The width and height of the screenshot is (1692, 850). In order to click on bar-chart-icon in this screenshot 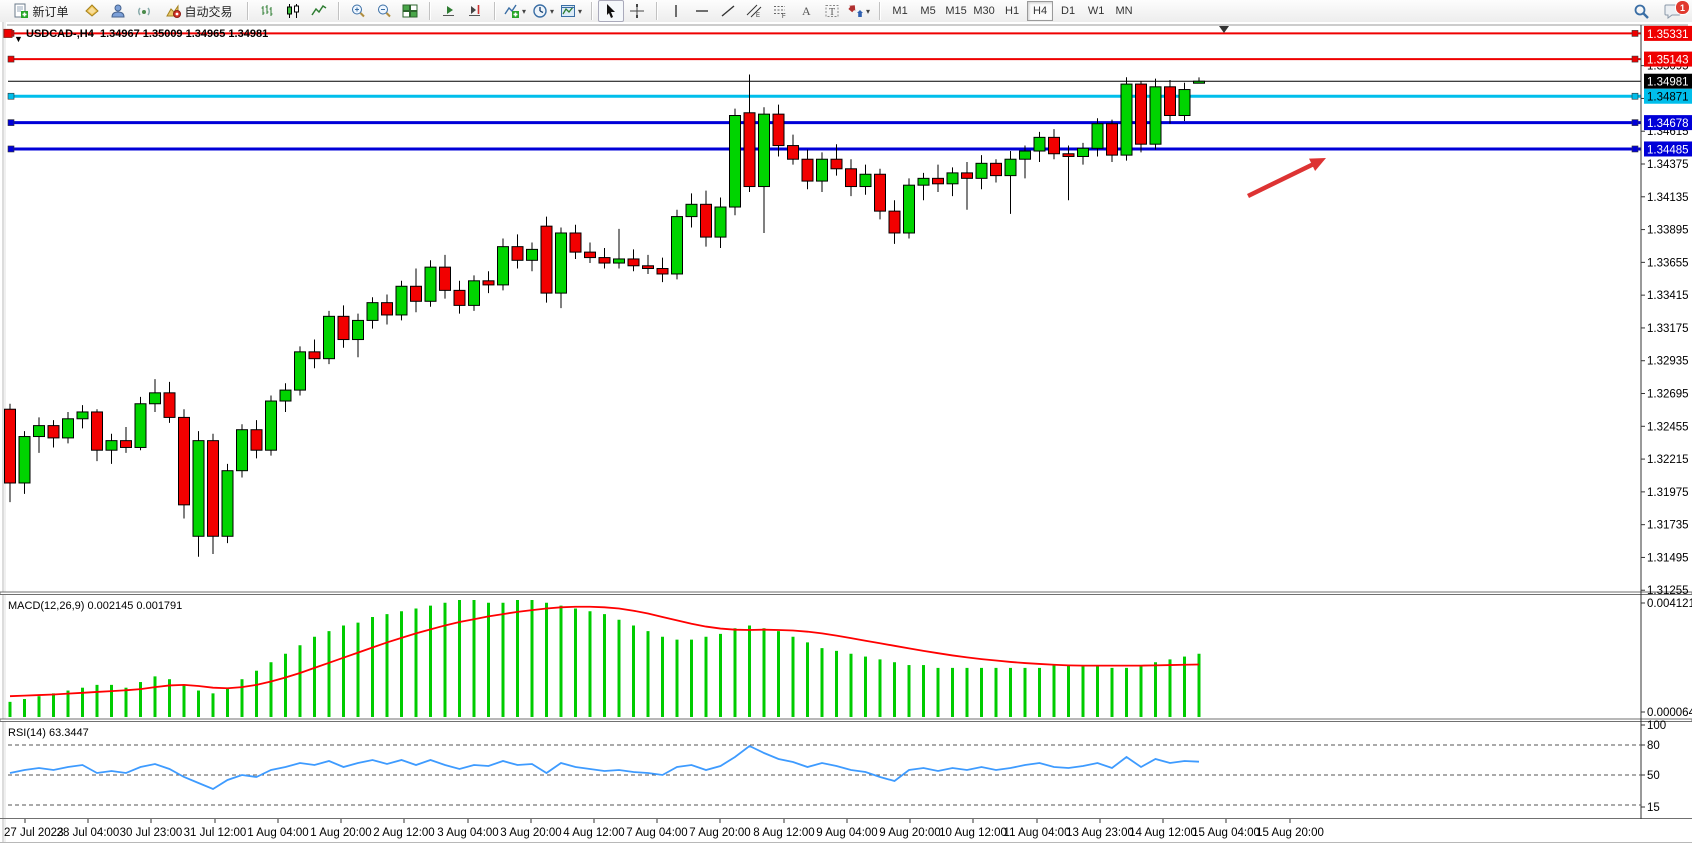, I will do `click(267, 11)`.